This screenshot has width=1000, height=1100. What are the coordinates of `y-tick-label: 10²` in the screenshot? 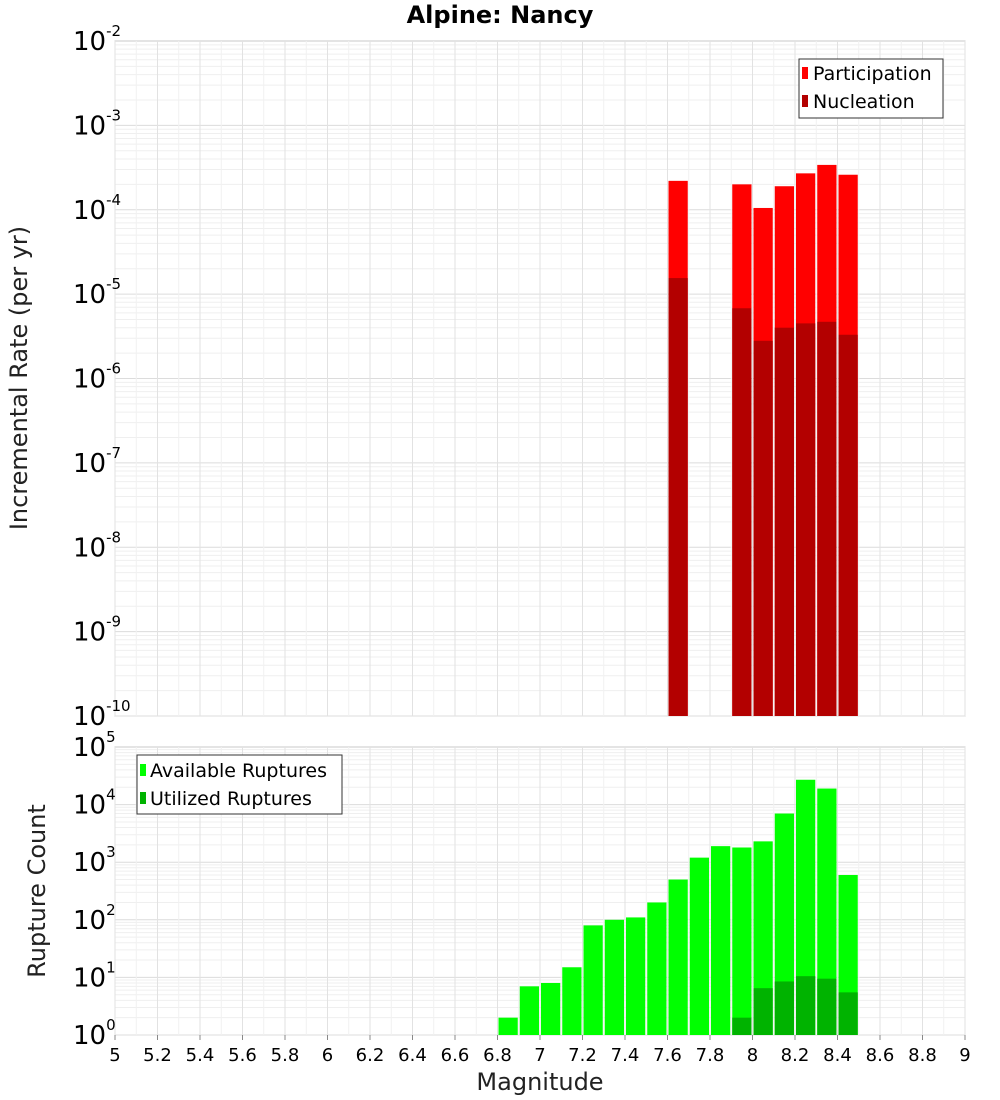 It's located at (94, 918).